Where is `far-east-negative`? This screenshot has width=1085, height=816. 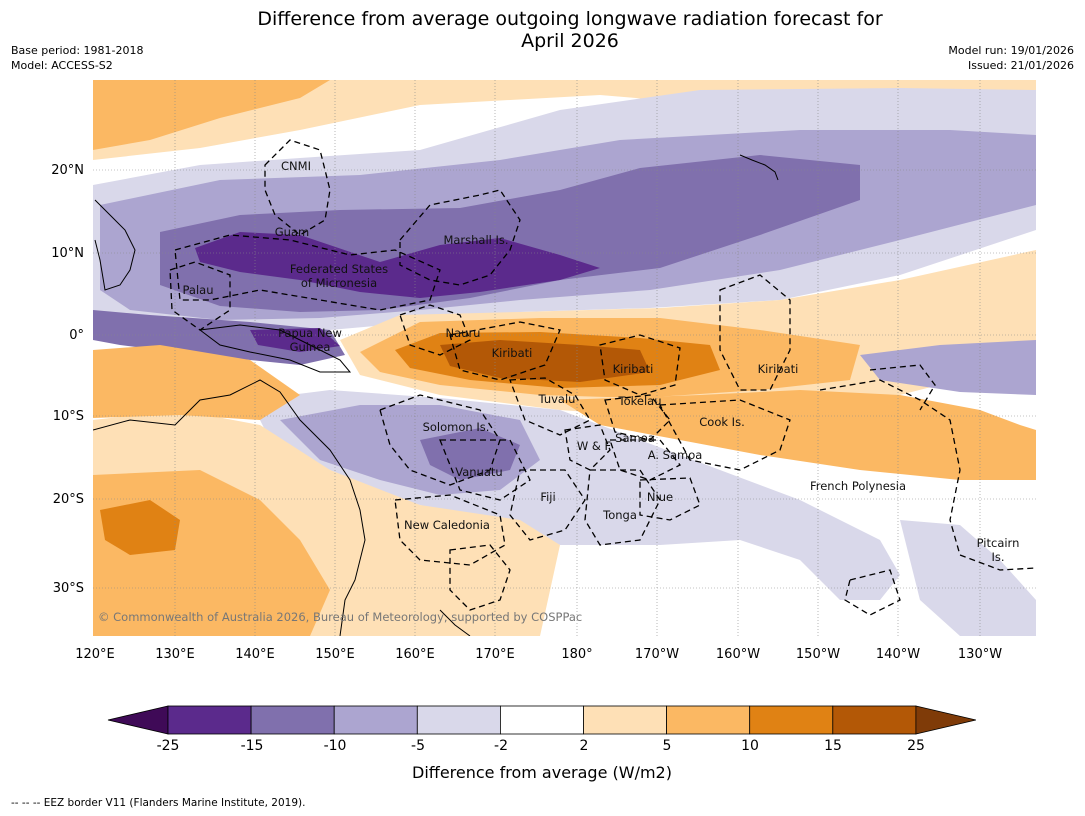 far-east-negative is located at coordinates (968, 578).